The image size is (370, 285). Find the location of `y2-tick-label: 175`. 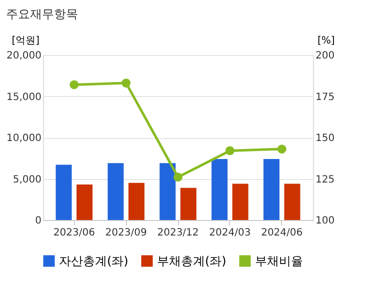

y2-tick-label: 175 is located at coordinates (325, 97).